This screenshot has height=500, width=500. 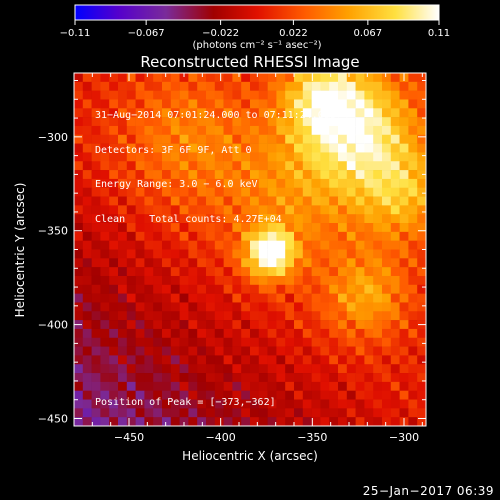 I want to click on chart-title: Reconstructed RHESSI Image, so click(x=249, y=62).